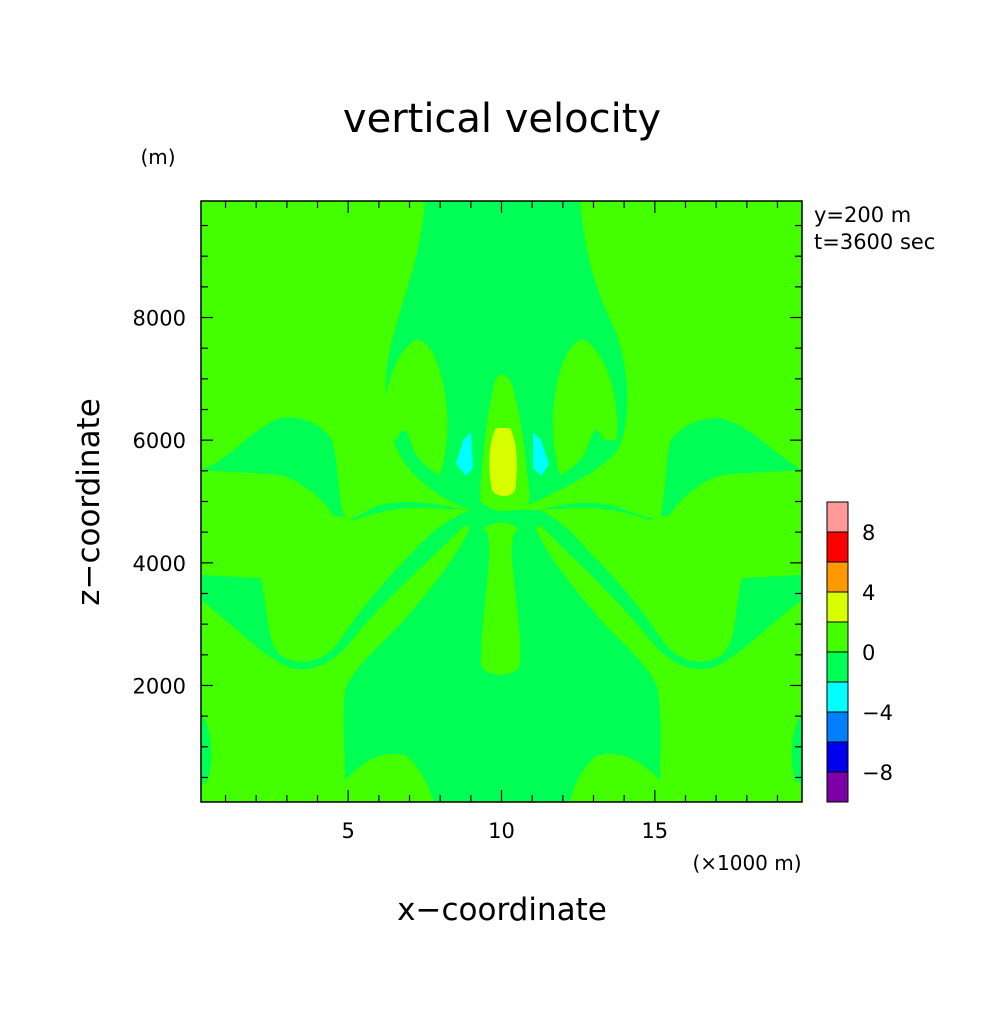  What do you see at coordinates (502, 119) in the screenshot?
I see `chart-title: vertical velocity` at bounding box center [502, 119].